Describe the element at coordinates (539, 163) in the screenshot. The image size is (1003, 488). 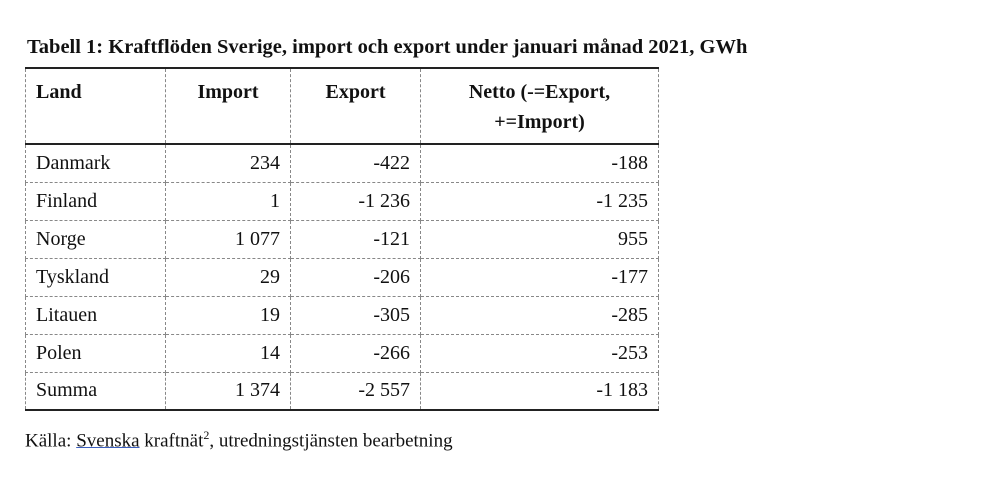
I see `cell-value: -188` at that location.